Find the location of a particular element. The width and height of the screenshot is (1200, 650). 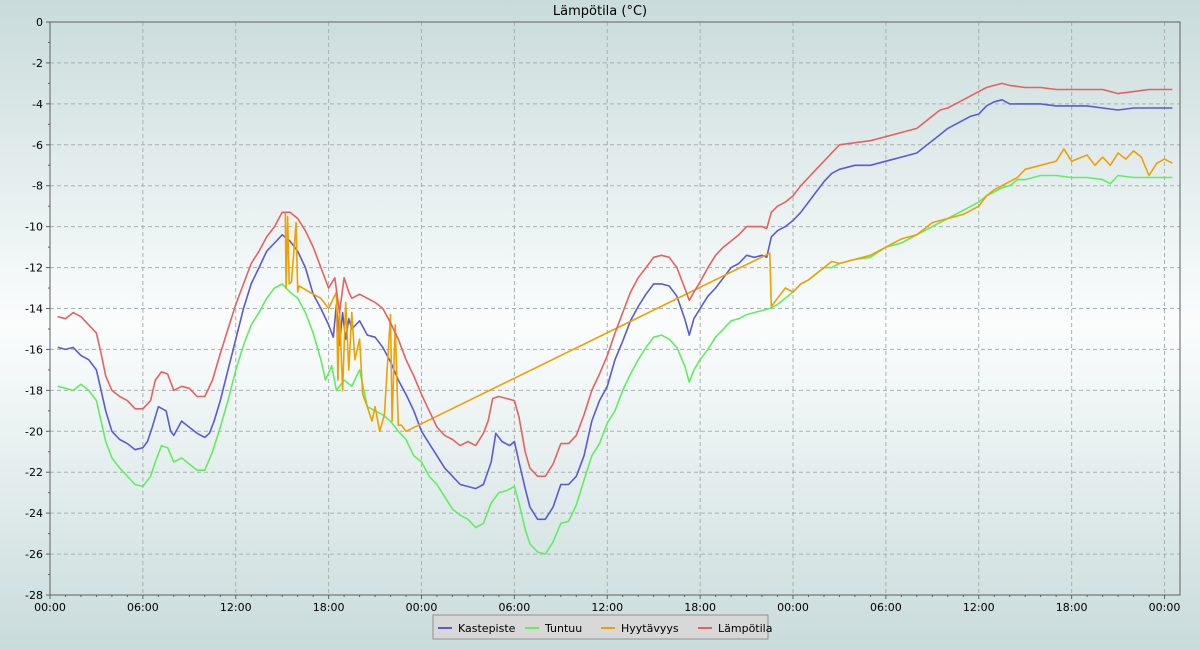

y-tick-label: 0 is located at coordinates (39, 22).